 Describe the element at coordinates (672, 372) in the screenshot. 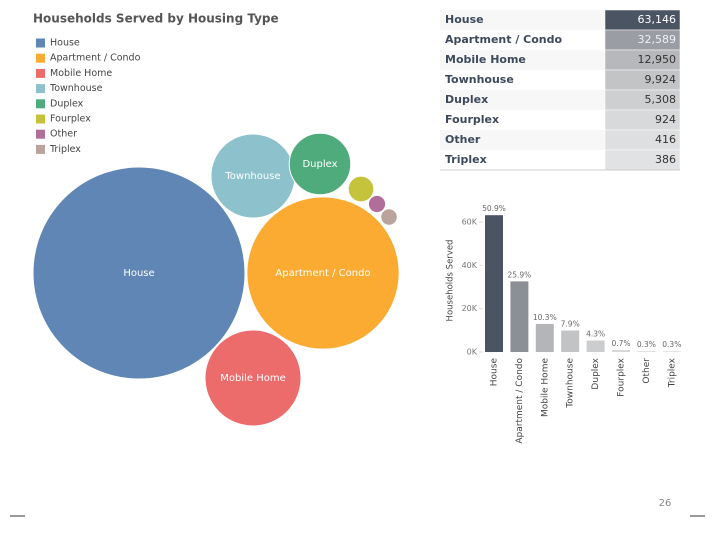

I see `x-tick-label: Triplex` at that location.